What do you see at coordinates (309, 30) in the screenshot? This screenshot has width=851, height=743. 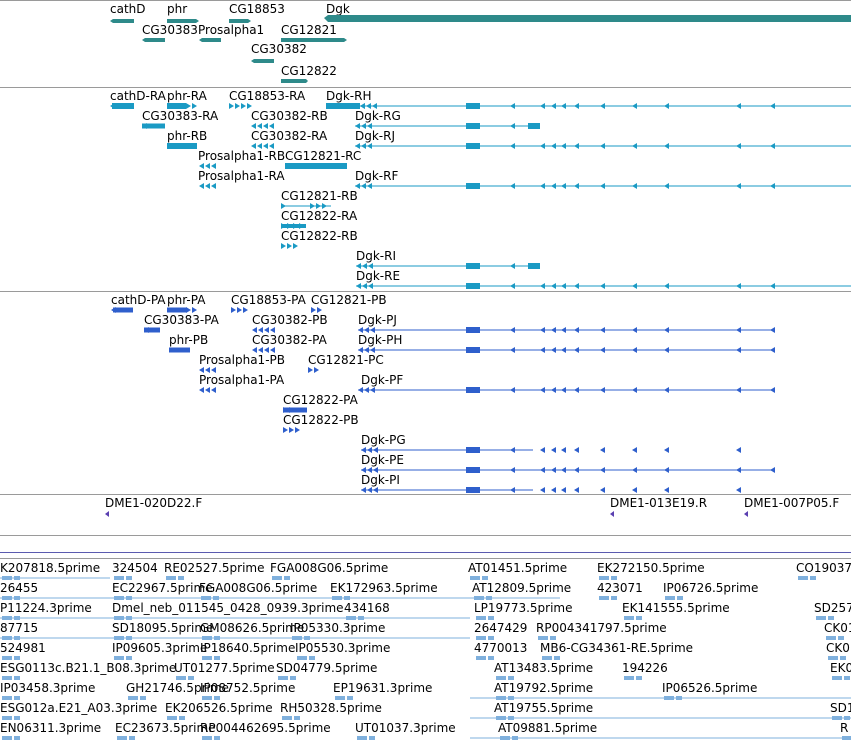 I see `gene-label: CG12821` at bounding box center [309, 30].